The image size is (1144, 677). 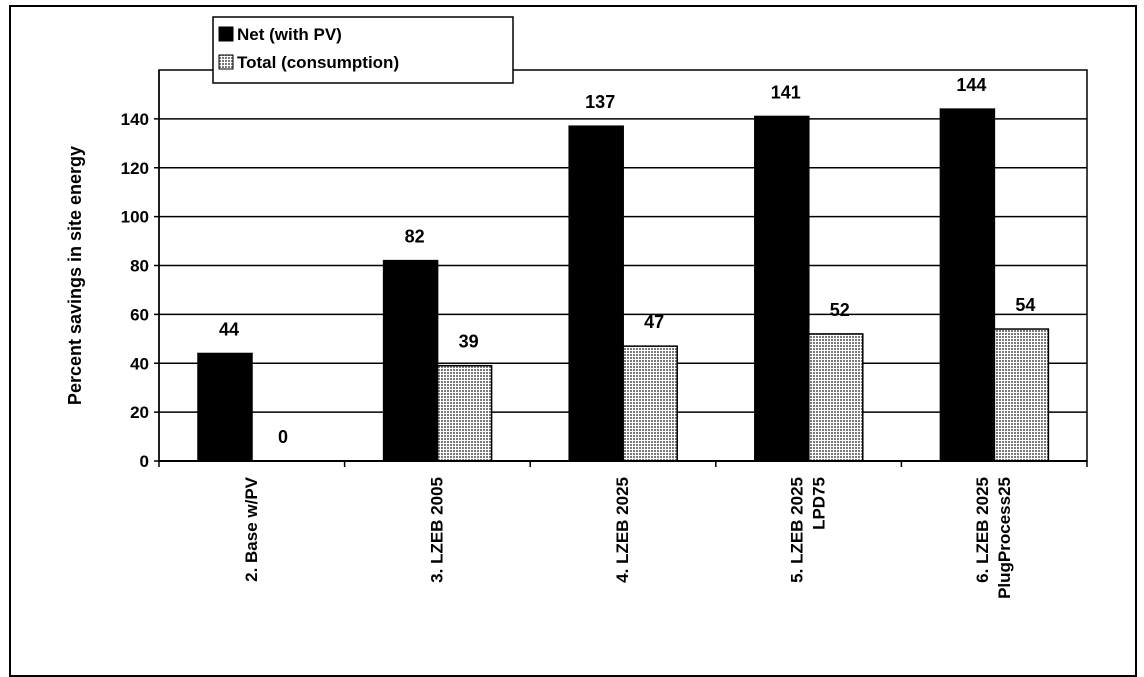 I want to click on y-tick-label: 140, so click(x=135, y=119).